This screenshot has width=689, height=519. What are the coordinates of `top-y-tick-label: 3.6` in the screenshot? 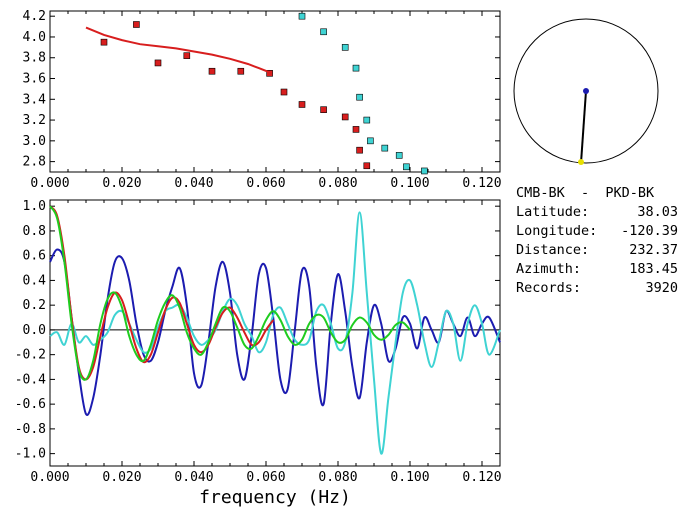 It's located at (34, 79).